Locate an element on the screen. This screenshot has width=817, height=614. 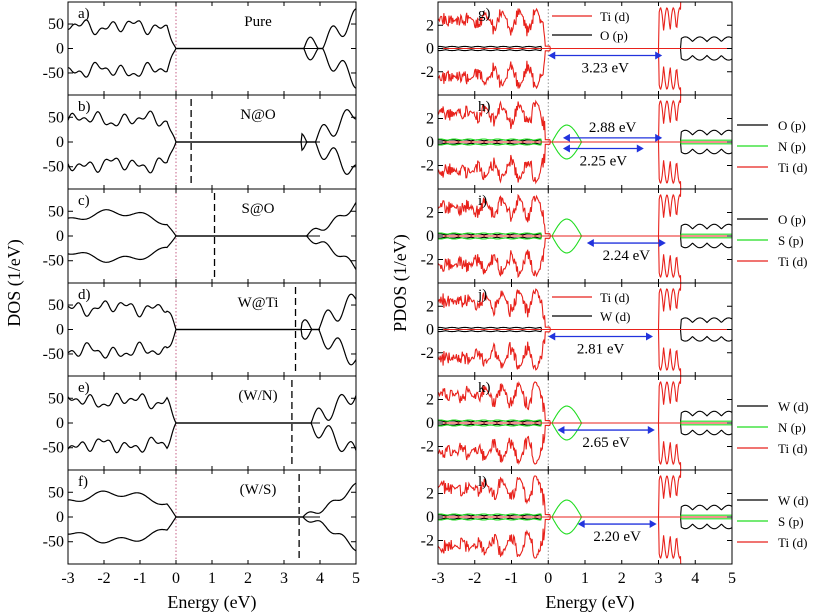
panel-d: 50 0 -50 d) W@Ti is located at coordinates (200, 329).